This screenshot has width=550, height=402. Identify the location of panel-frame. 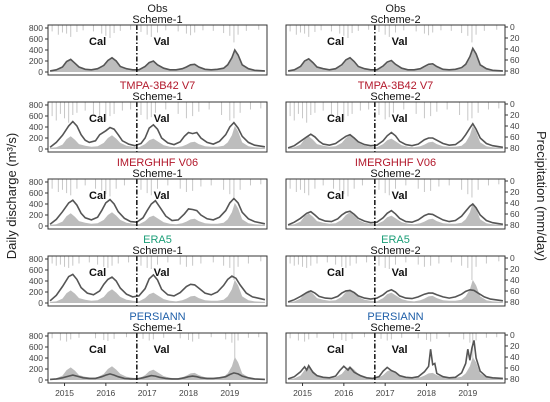
(395, 127).